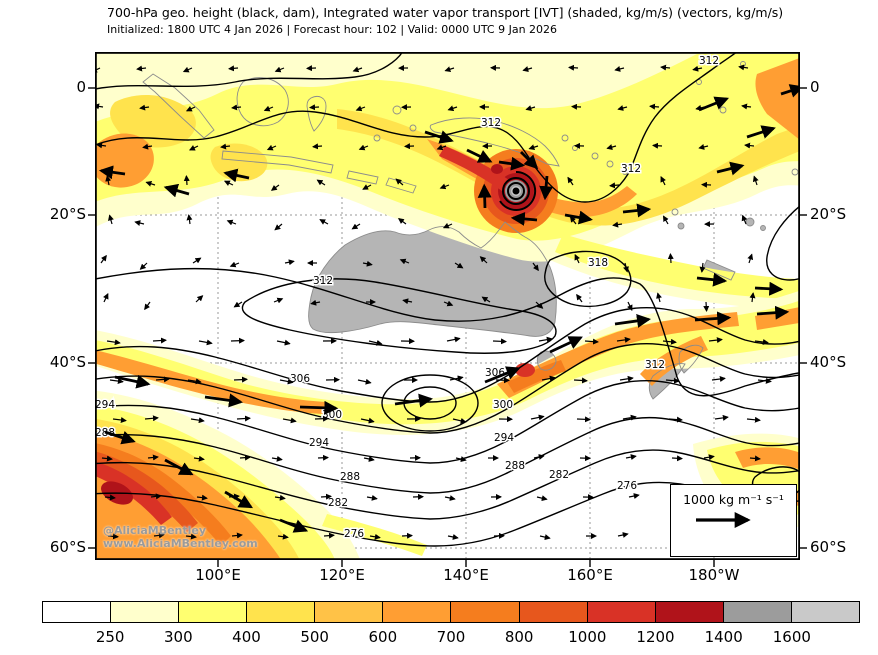  What do you see at coordinates (342, 575) in the screenshot?
I see `x-axis-label: 120°E` at bounding box center [342, 575].